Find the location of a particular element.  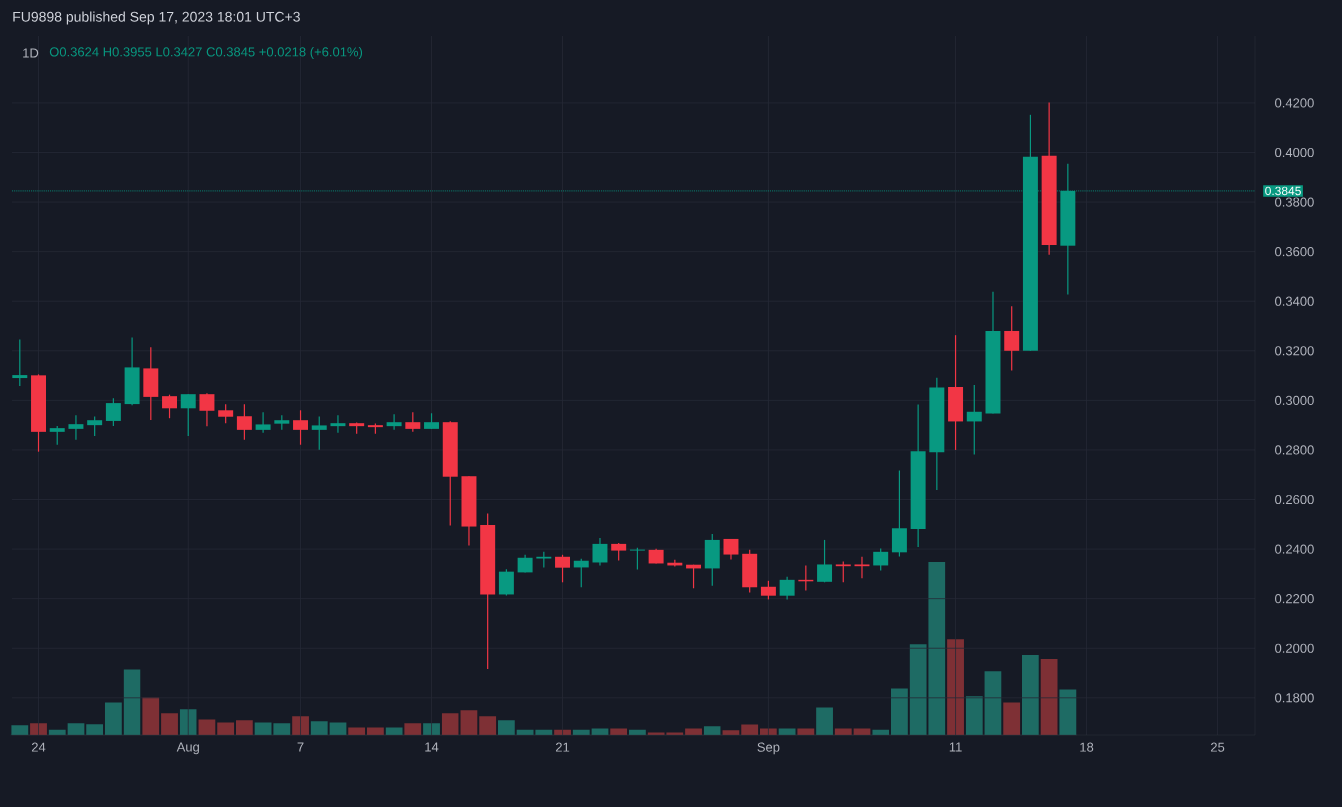

x-tick-label: 14 is located at coordinates (432, 747).